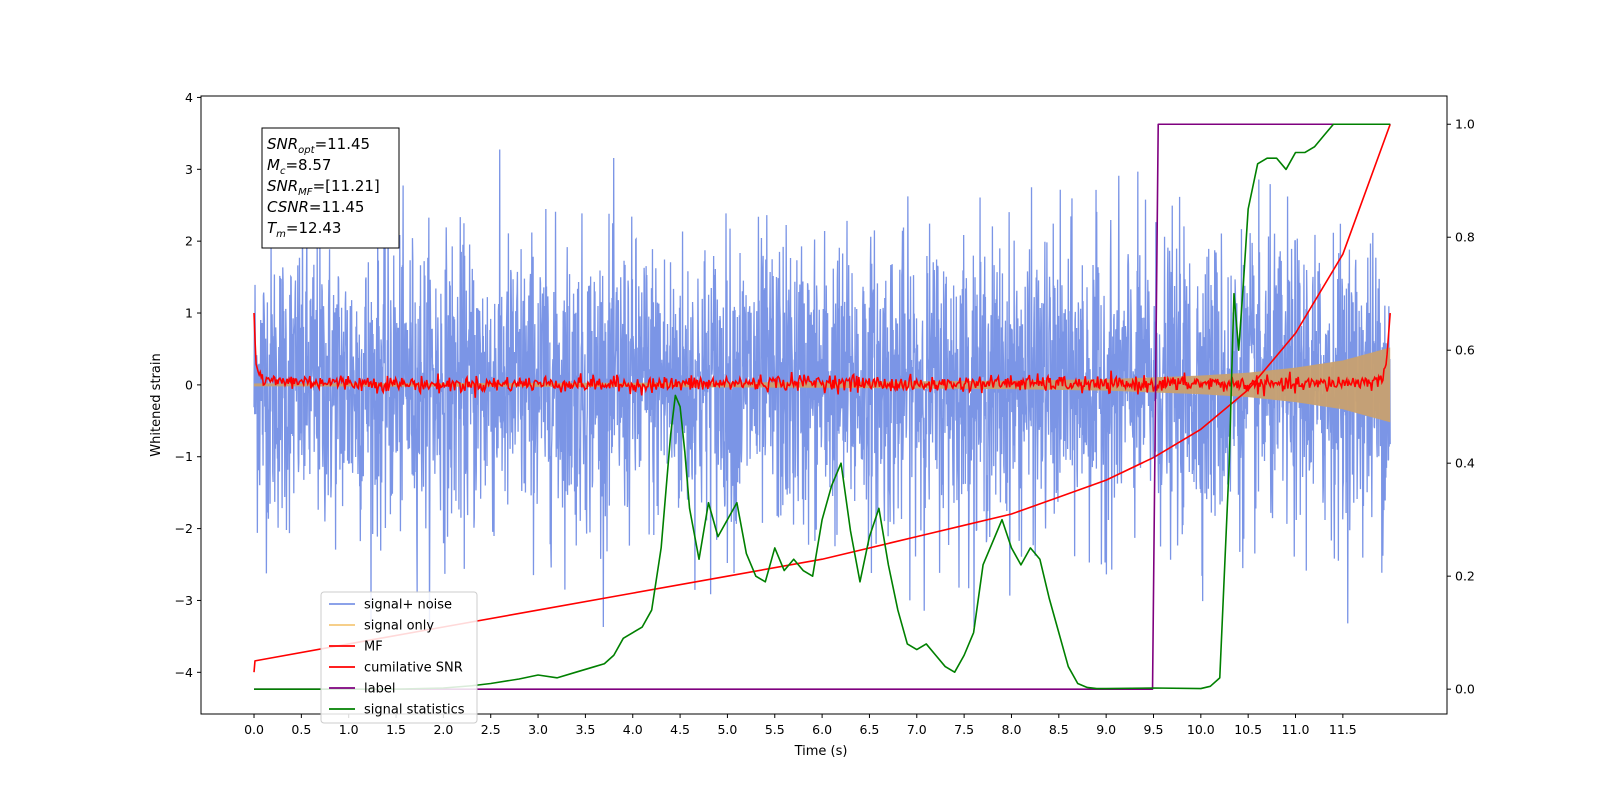 The width and height of the screenshot is (1600, 800). What do you see at coordinates (1465, 689) in the screenshot?
I see `y2-tick-label: 0.0` at bounding box center [1465, 689].